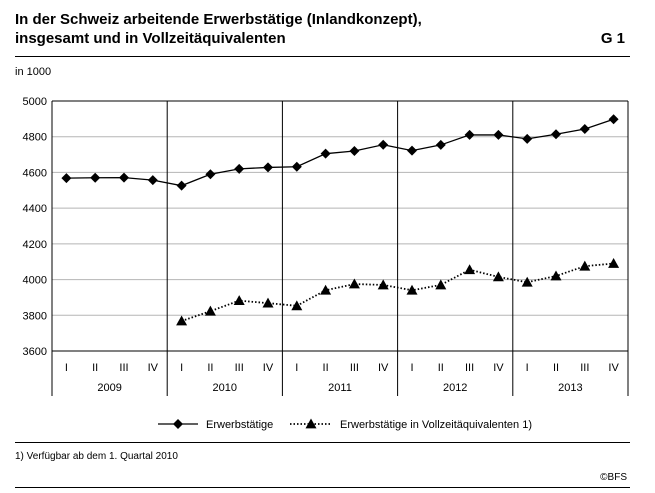 This screenshot has width=655, height=493. I want to click on header-rule, so click(322, 56).